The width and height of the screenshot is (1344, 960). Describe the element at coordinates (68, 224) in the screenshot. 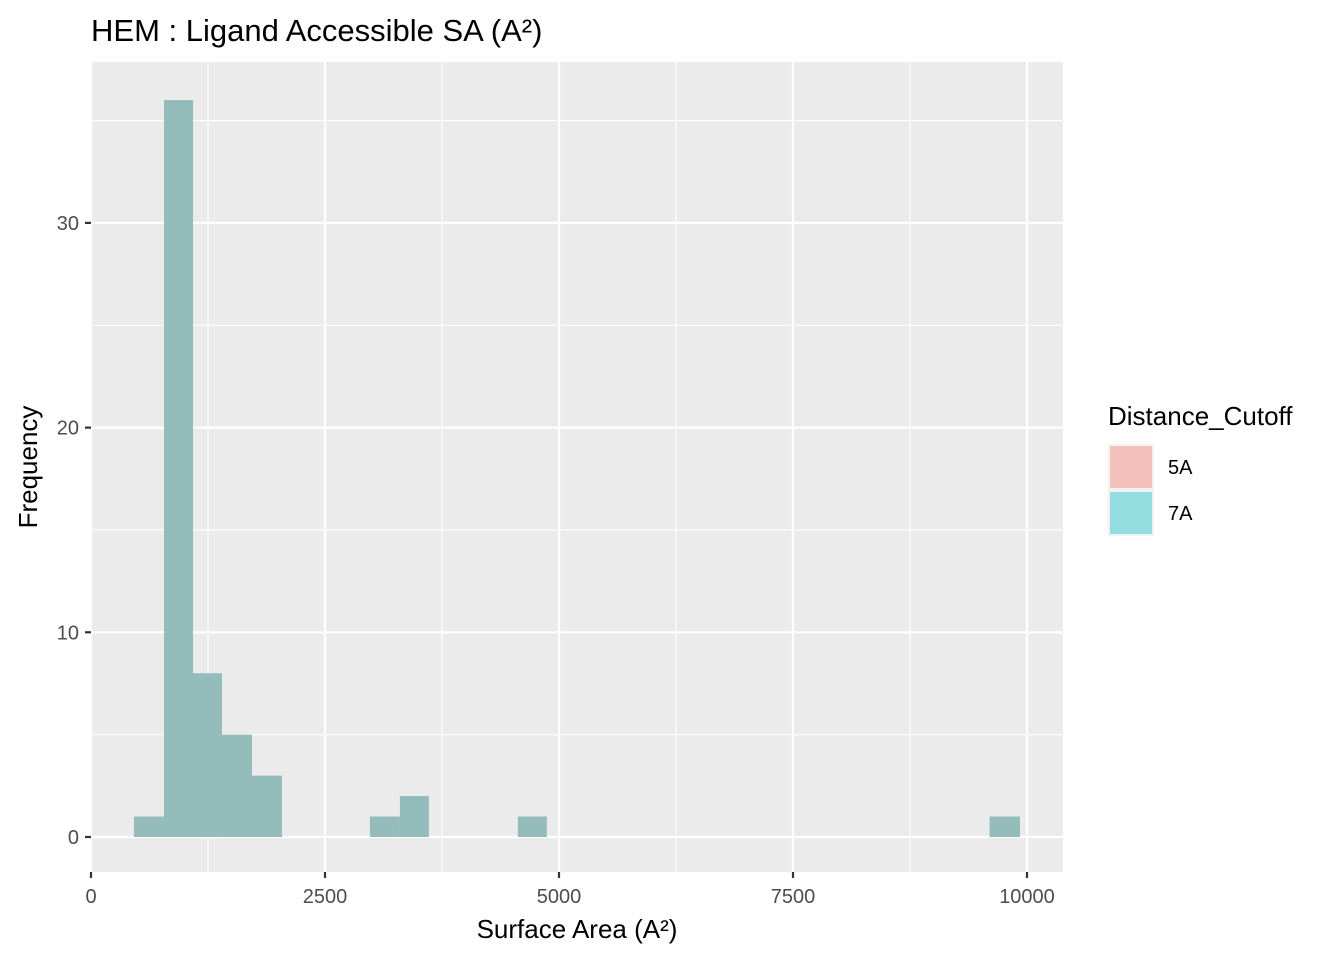

I see `y-tick-label: 30` at that location.